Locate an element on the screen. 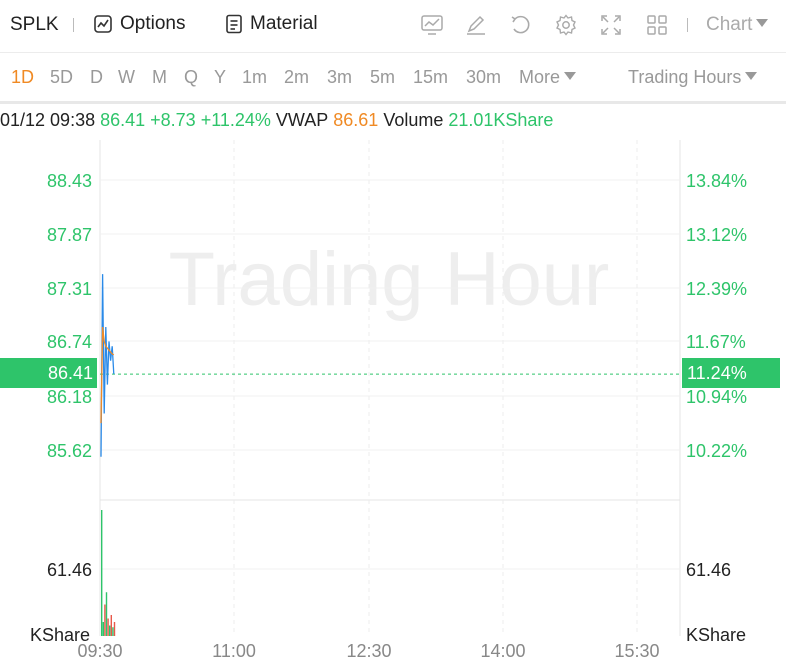  material-label: Material is located at coordinates (284, 23).